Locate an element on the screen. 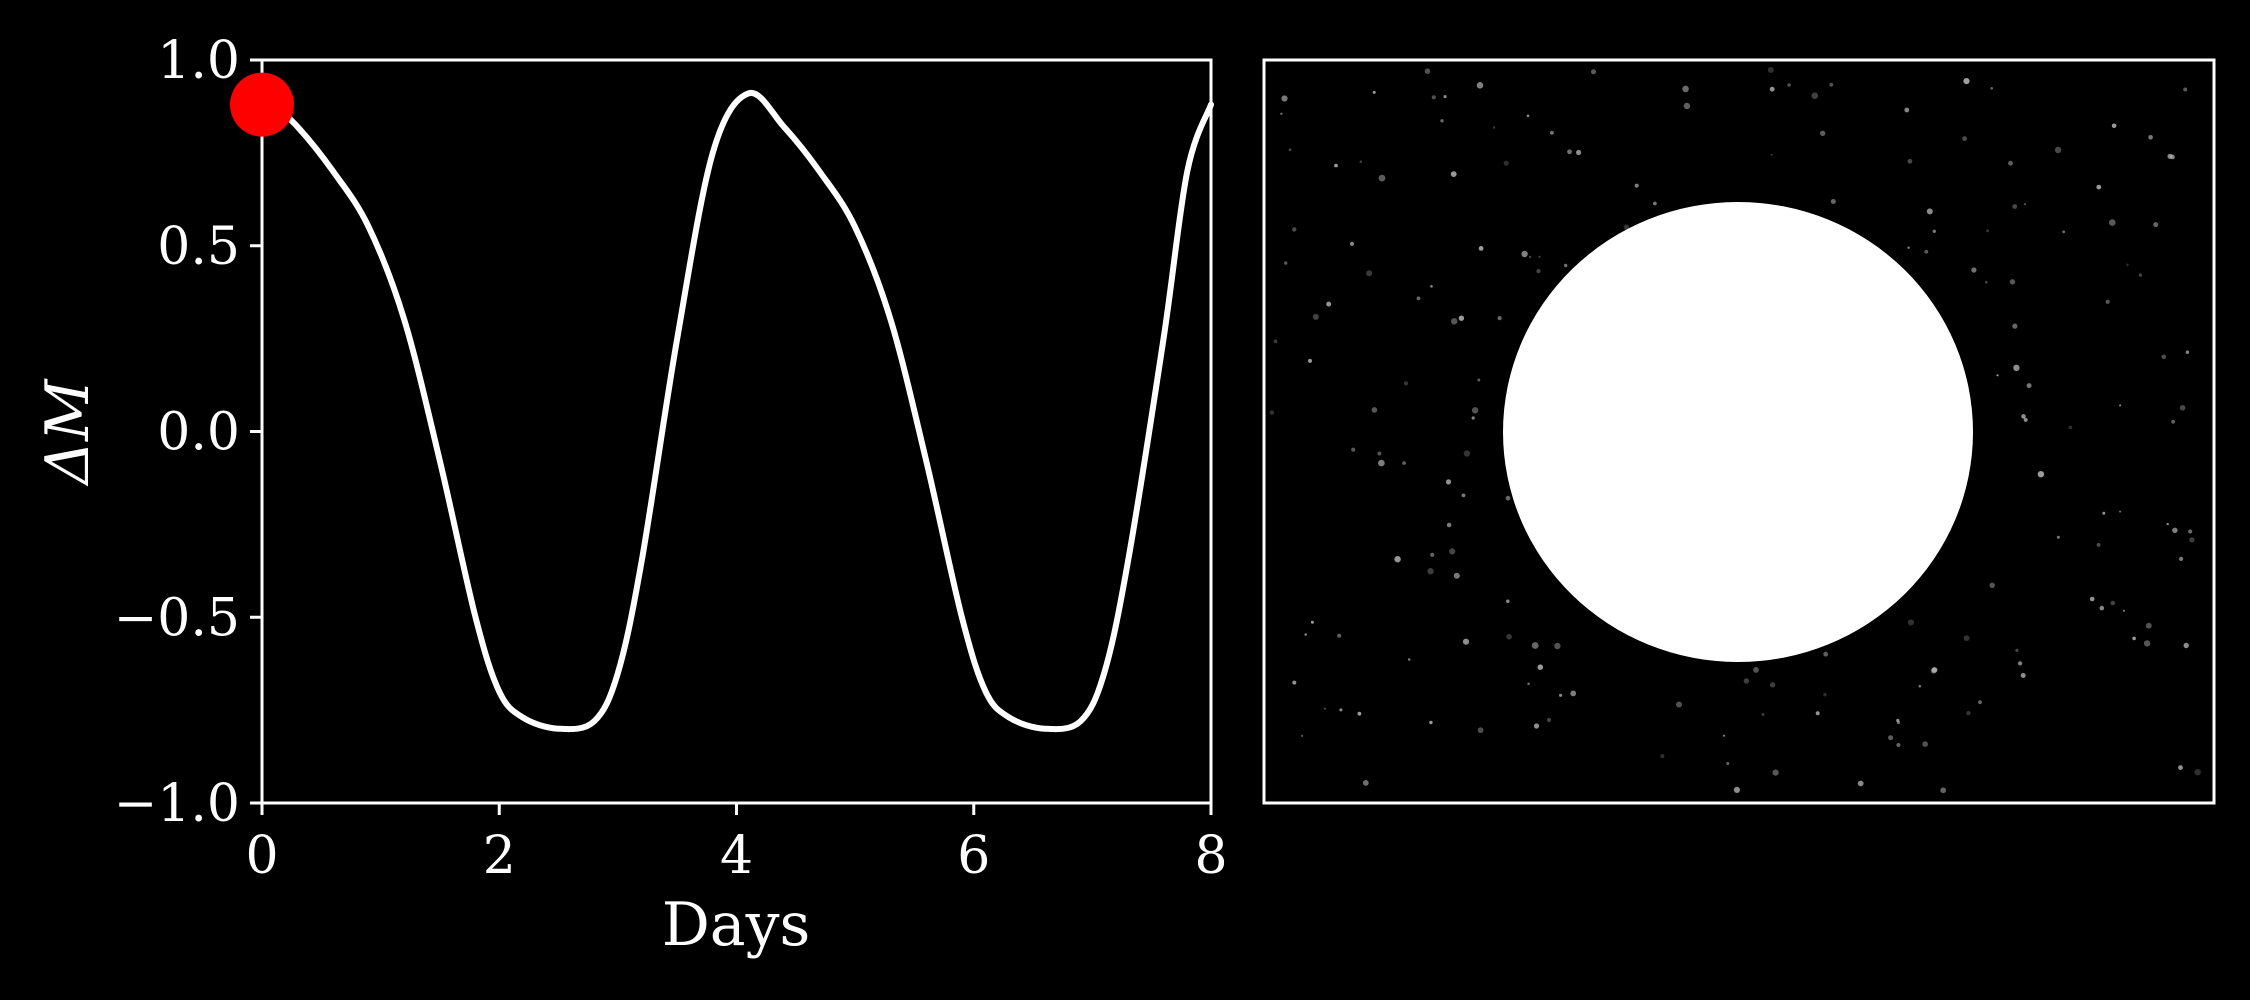 This screenshot has height=1000, width=2250. current-phase-marker is located at coordinates (262, 104).